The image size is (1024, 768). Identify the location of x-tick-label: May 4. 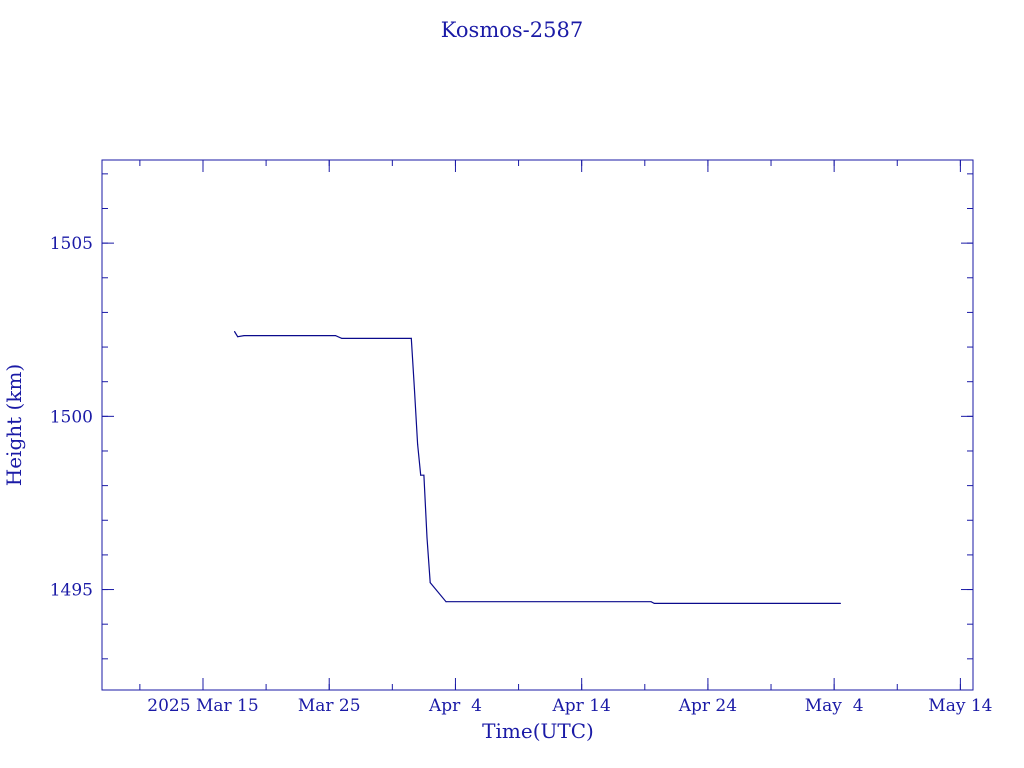
(834, 706).